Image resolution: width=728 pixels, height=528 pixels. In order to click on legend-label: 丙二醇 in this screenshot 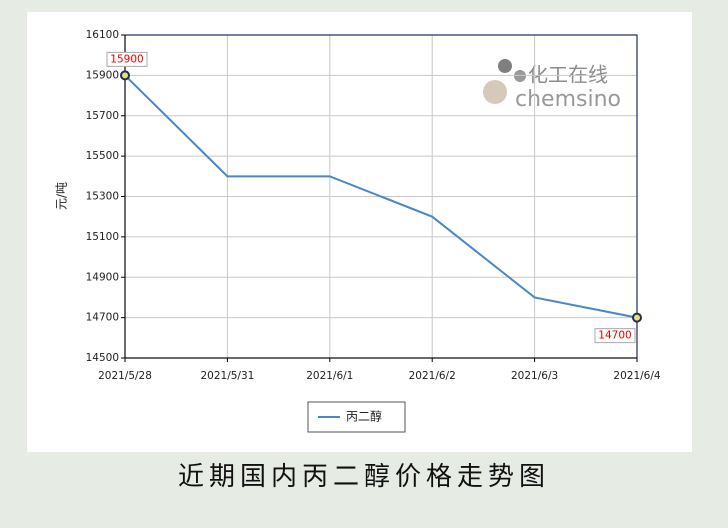, I will do `click(364, 416)`.